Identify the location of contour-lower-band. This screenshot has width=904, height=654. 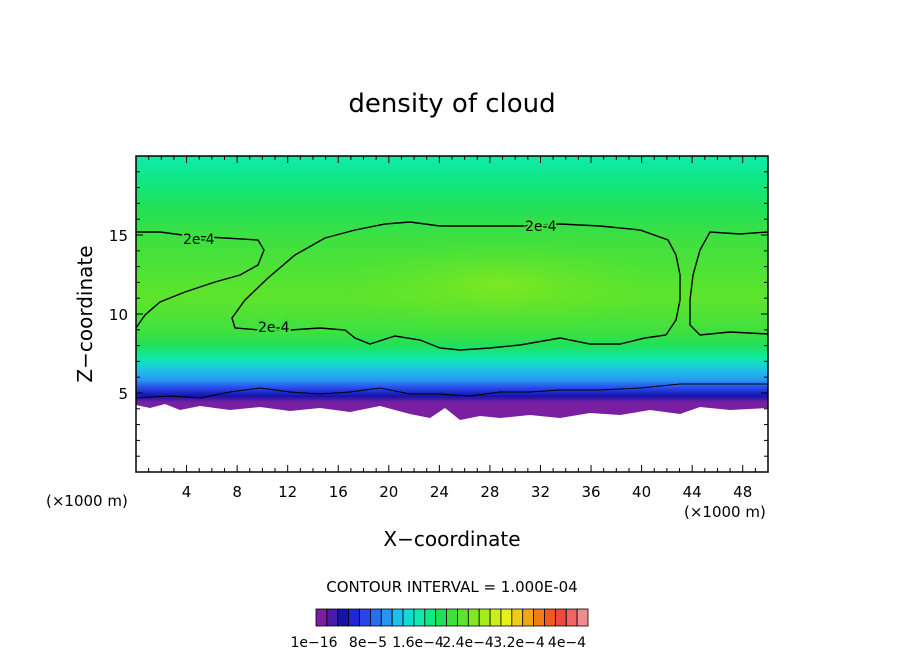
(452, 391).